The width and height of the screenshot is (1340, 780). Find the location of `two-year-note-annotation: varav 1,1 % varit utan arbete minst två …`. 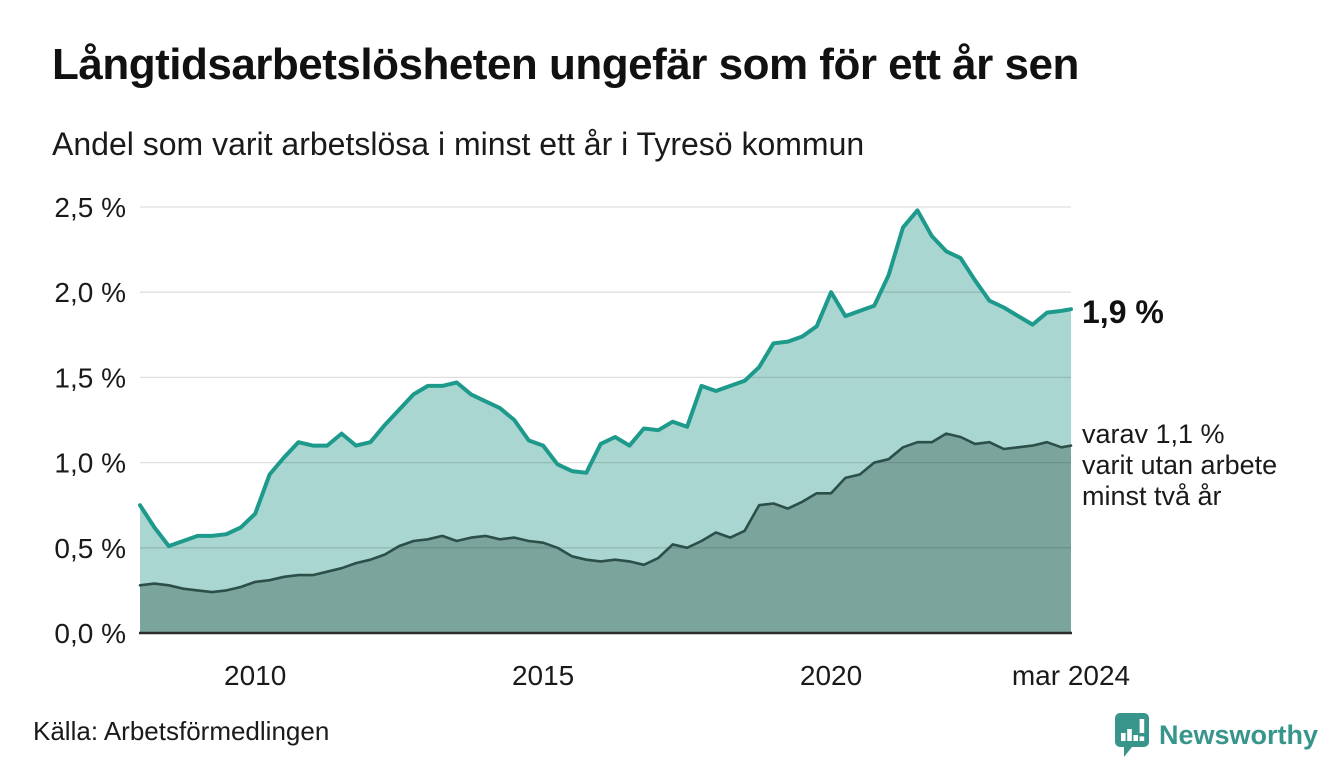

two-year-note-annotation: varav 1,1 % varit utan arbete minst två … is located at coordinates (1179, 465).